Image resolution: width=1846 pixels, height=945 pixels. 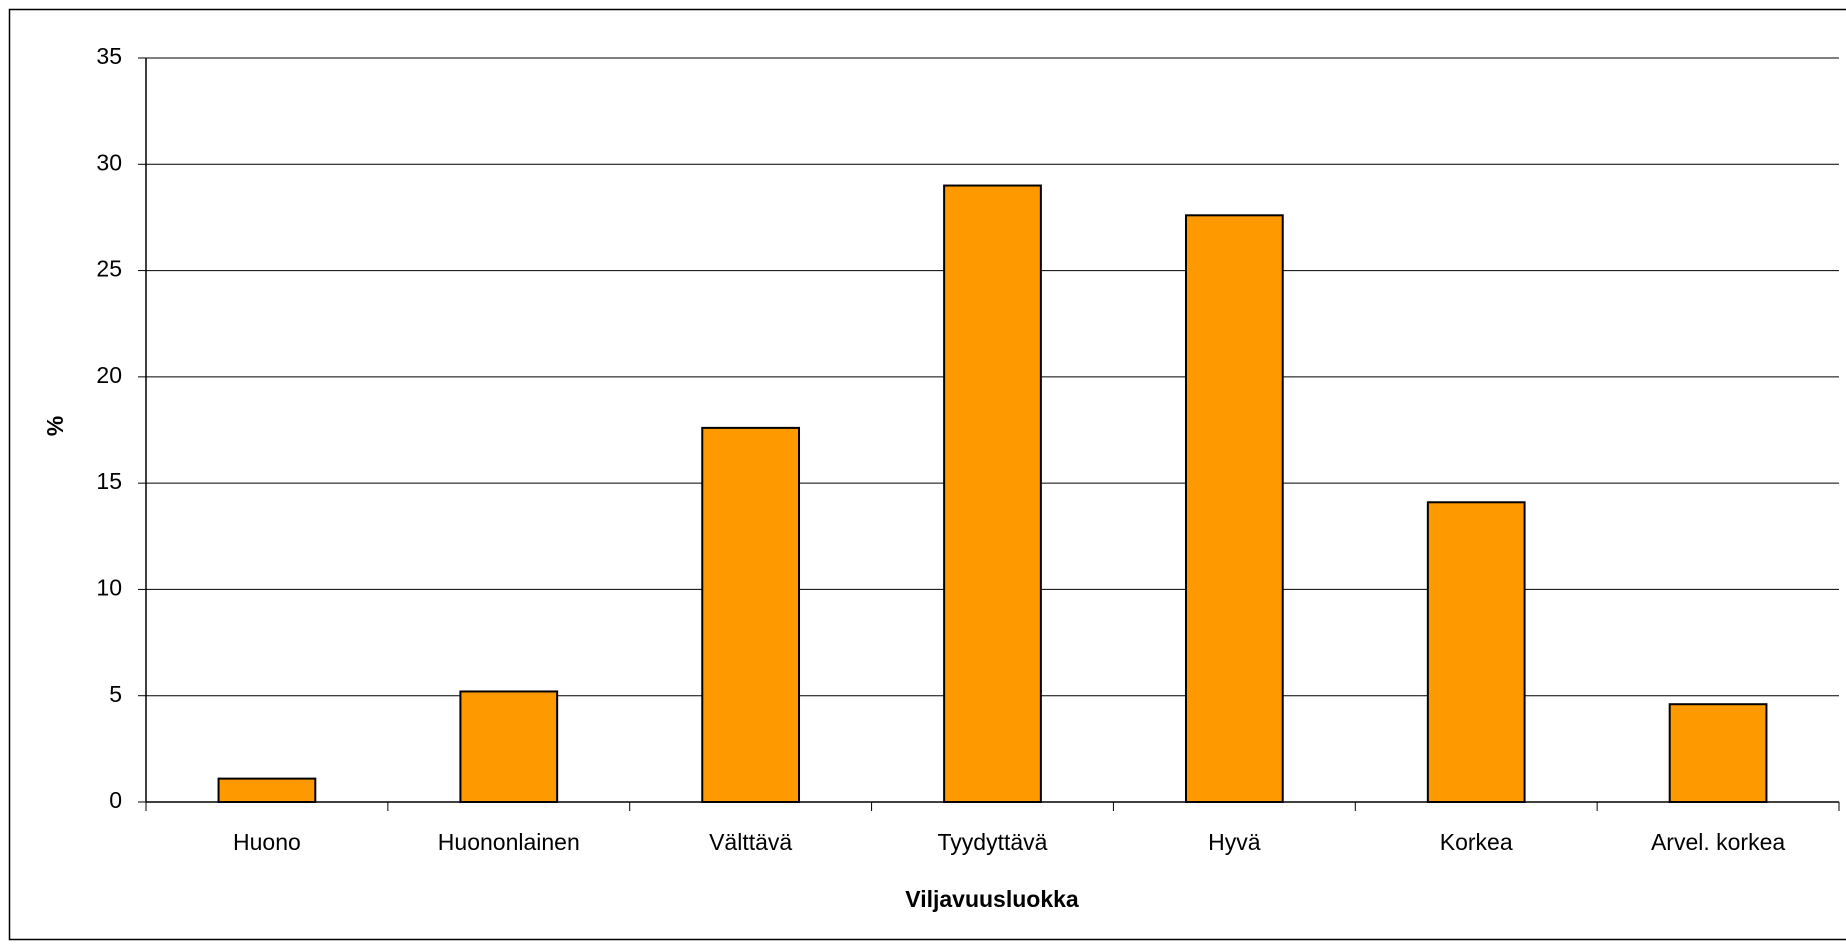 I want to click on y-tick-label: 5, so click(x=115, y=694).